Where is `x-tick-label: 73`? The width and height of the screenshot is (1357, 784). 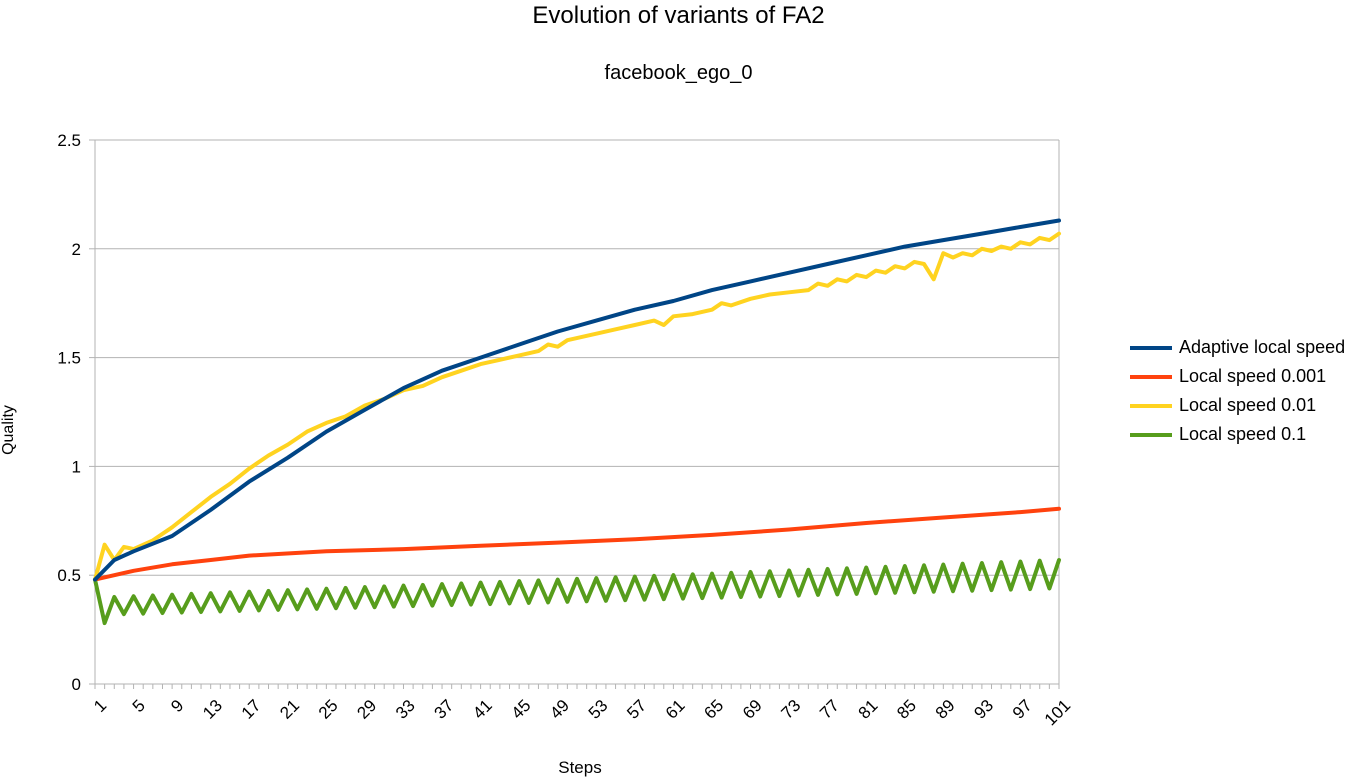
x-tick-label: 73 is located at coordinates (791, 709).